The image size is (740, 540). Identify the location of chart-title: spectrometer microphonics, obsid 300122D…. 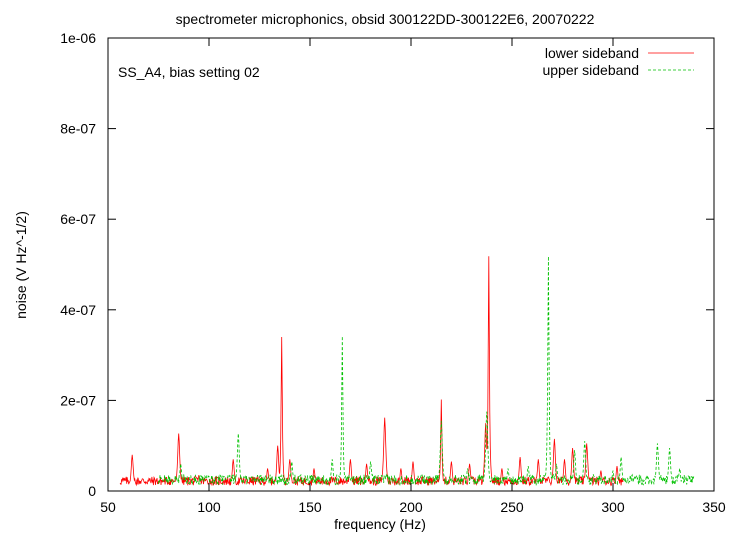
(385, 19).